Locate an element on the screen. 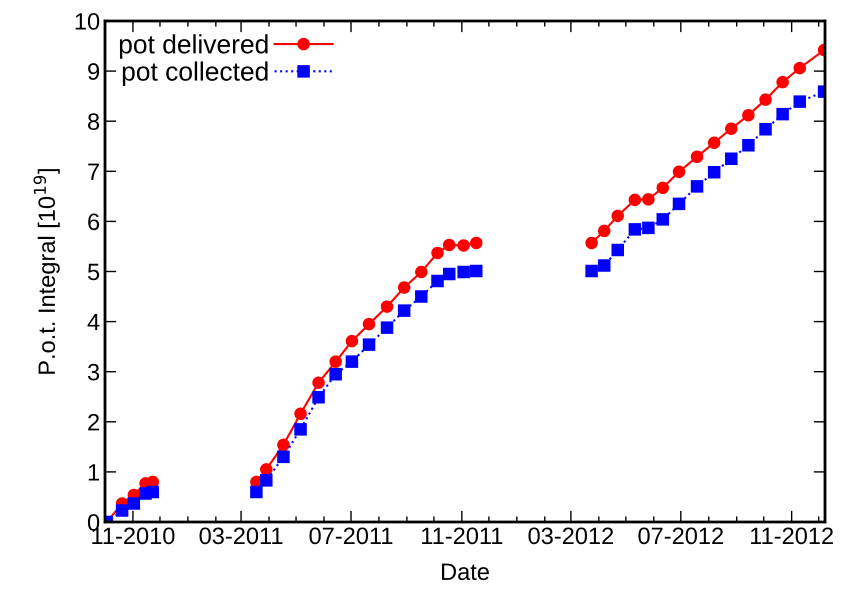 The image size is (845, 592). y-tick-label: 10 is located at coordinates (88, 21).